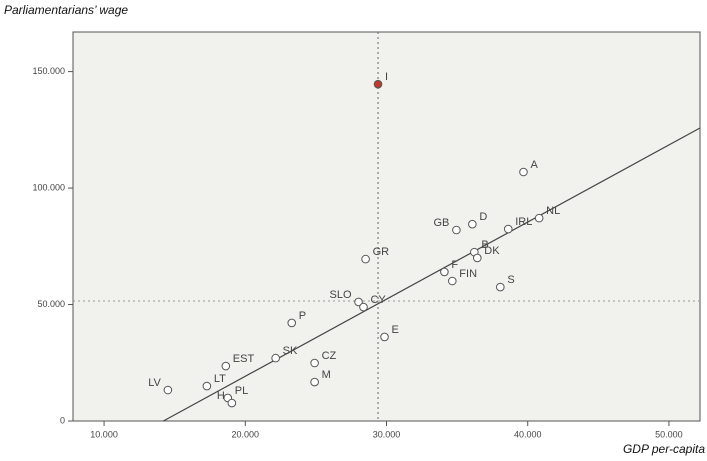  I want to click on y-axis-label: Parliamentarians’ wage, so click(66, 10).